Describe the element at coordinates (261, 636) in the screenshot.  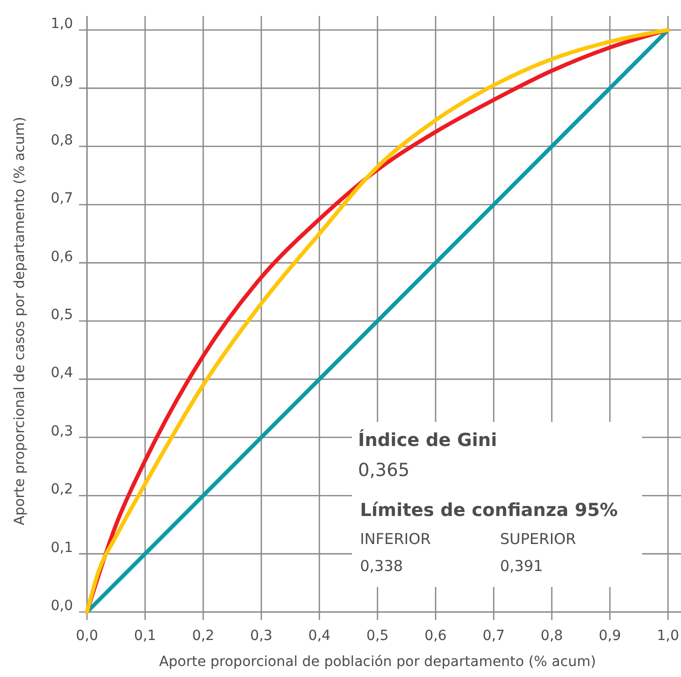
I see `x-tick-label: 0,3` at that location.